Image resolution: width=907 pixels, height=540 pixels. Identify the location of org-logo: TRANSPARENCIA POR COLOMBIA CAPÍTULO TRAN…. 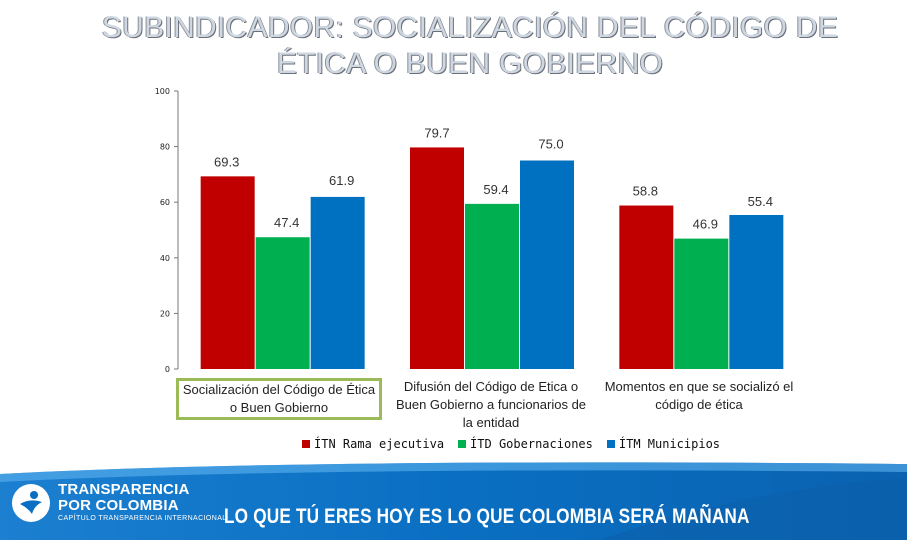
(119, 503).